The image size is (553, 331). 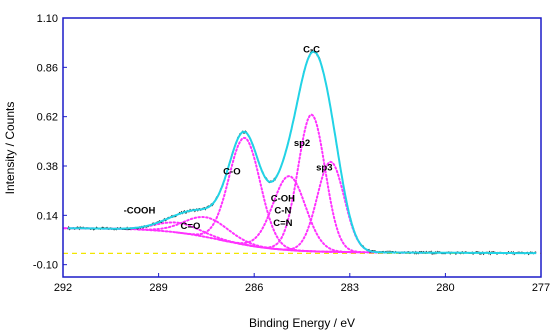 What do you see at coordinates (158, 288) in the screenshot?
I see `x-tick-label: 289` at bounding box center [158, 288].